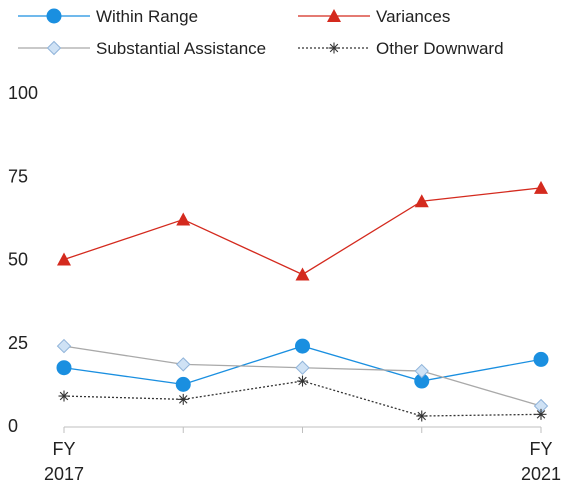  Describe the element at coordinates (147, 16) in the screenshot. I see `legend-label: Within Range` at that location.